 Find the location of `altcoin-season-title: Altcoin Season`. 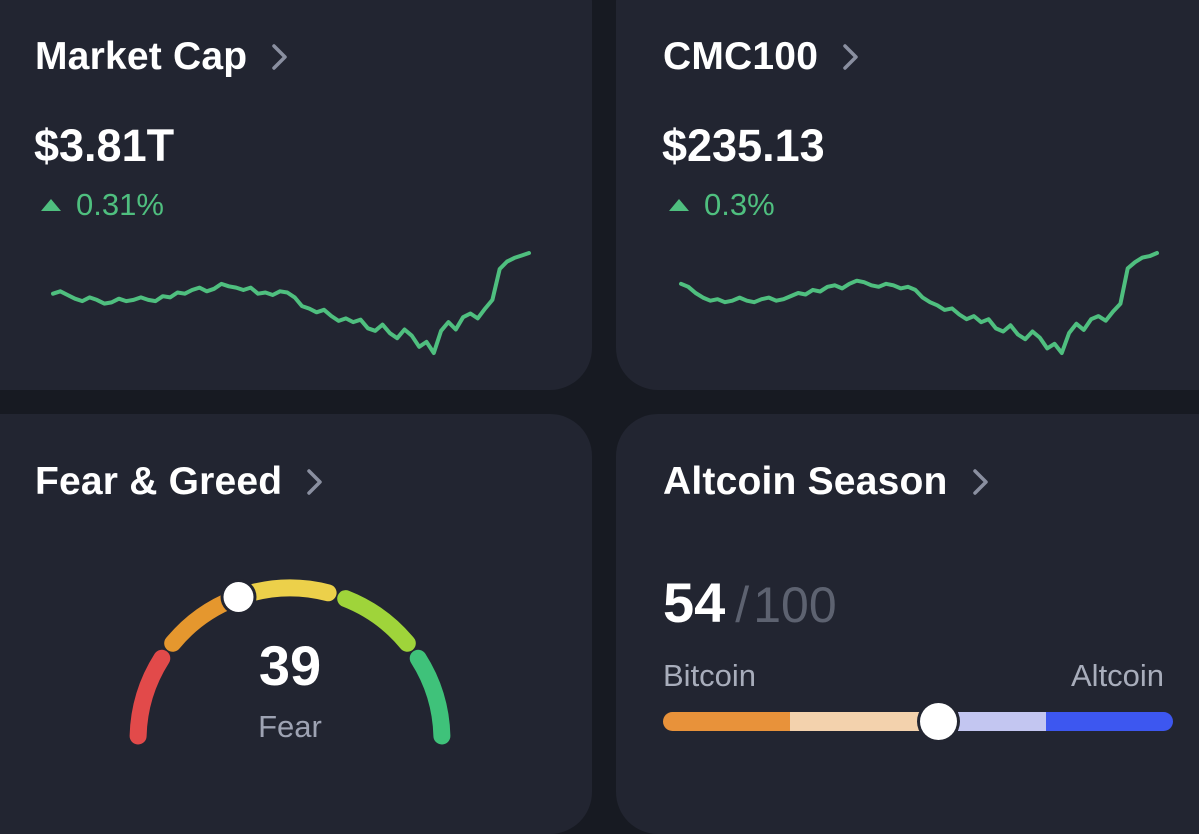

altcoin-season-title: Altcoin Season is located at coordinates (805, 481).